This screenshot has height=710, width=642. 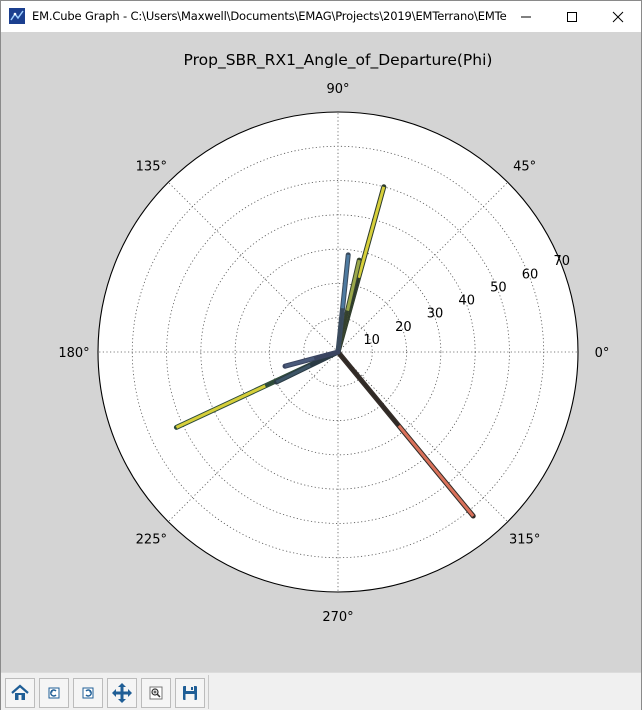 I want to click on angle-tick-label: 0°, so click(x=602, y=353).